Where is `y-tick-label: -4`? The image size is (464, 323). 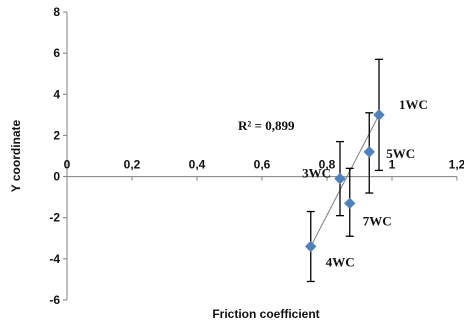 y-tick-label: -4 is located at coordinates (54, 259).